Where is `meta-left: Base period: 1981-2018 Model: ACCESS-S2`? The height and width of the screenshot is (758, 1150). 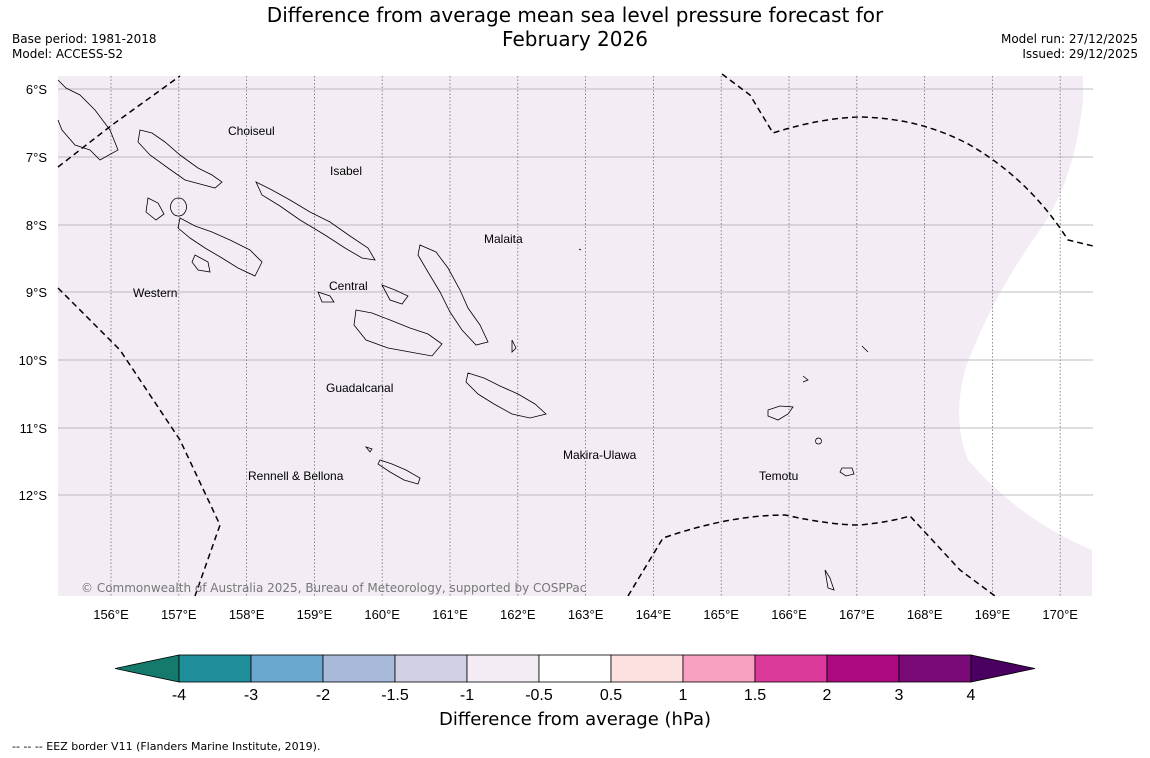 meta-left: Base period: 1981-2018 Model: ACCESS-S2 is located at coordinates (84, 47).